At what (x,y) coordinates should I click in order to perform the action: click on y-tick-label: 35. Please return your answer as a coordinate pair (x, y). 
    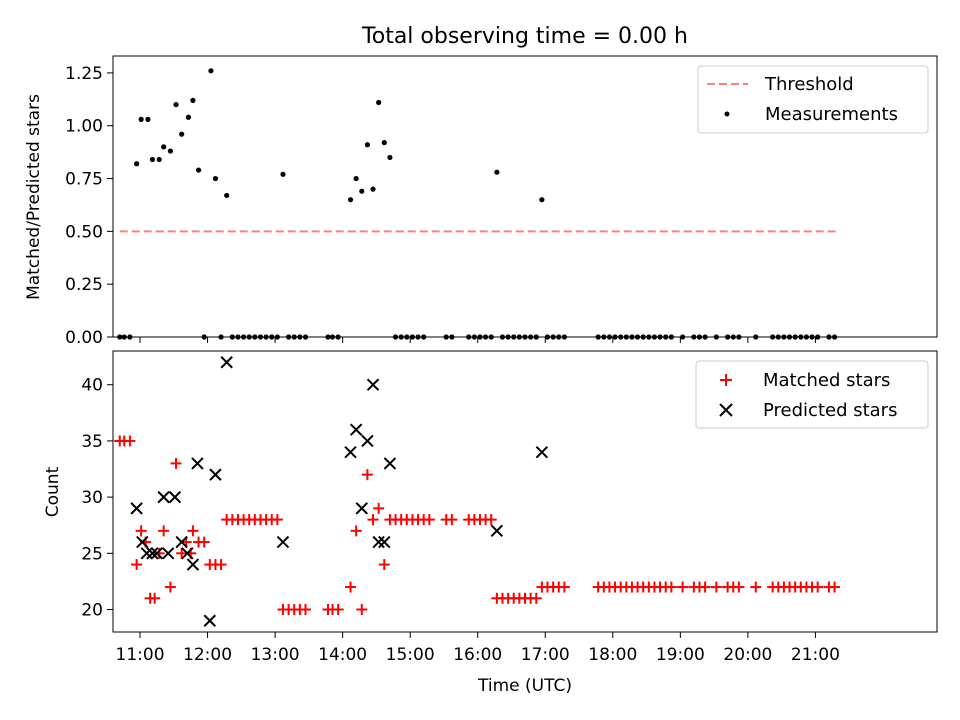
    Looking at the image, I should click on (92, 442).